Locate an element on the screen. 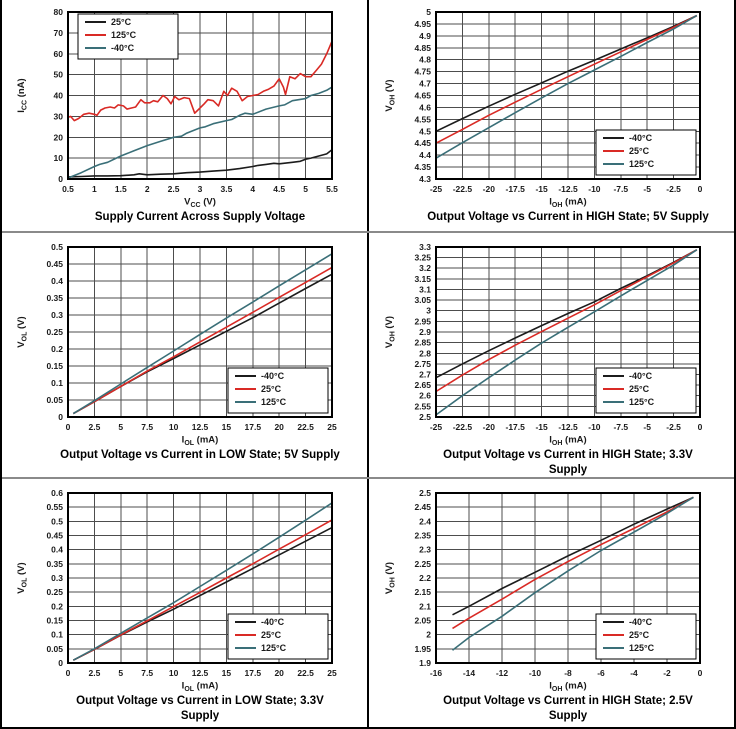  svg-text: 70 is located at coordinates (59, 33).